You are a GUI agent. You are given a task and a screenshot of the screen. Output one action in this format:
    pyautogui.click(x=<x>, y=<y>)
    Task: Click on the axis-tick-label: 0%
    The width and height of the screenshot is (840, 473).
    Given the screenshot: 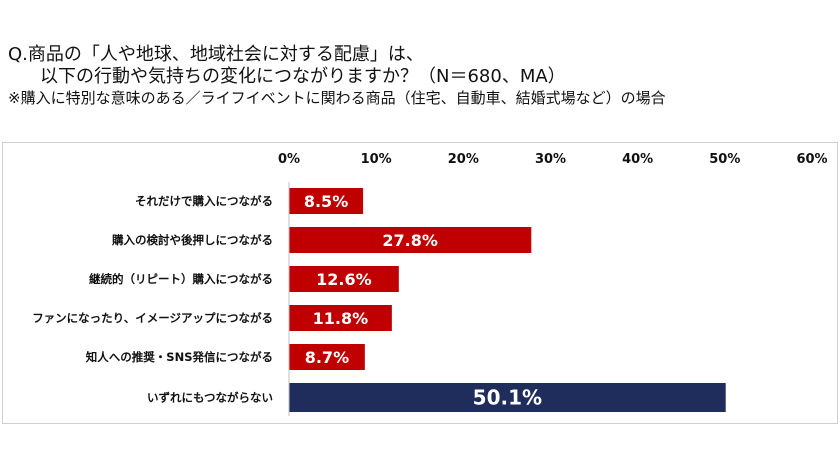 What is the action you would take?
    pyautogui.click(x=289, y=159)
    